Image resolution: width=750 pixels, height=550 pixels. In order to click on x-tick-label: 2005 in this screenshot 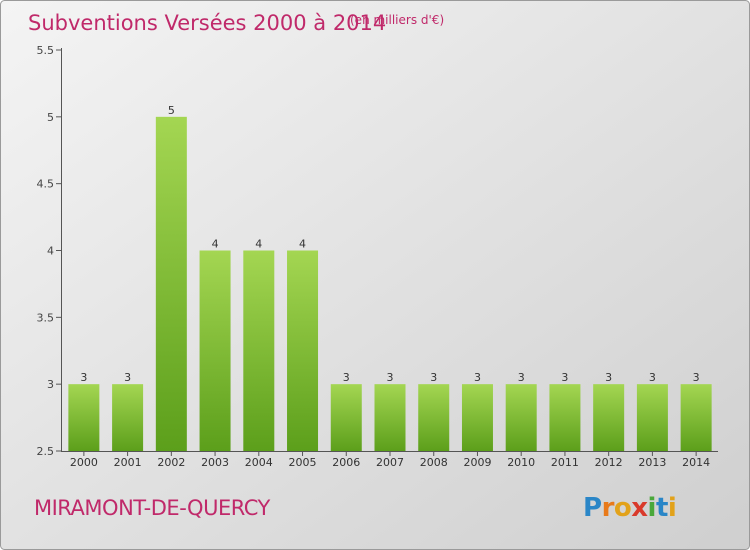, I will do `click(303, 462)`.